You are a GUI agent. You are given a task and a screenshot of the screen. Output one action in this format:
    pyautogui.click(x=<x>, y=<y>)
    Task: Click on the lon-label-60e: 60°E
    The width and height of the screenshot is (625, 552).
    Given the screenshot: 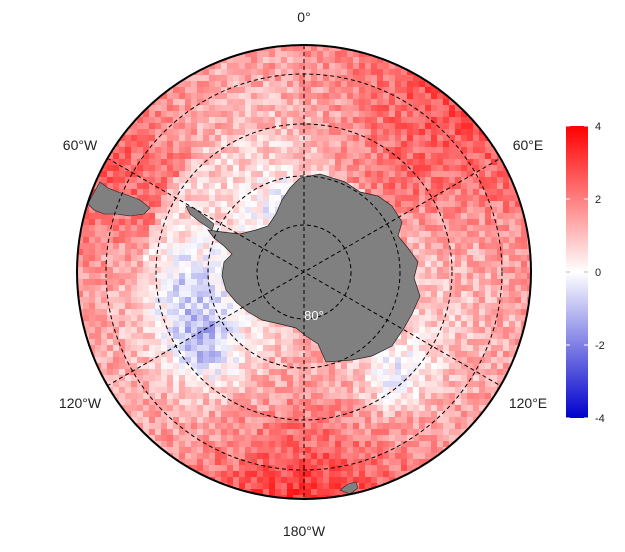 What is the action you would take?
    pyautogui.click(x=528, y=145)
    